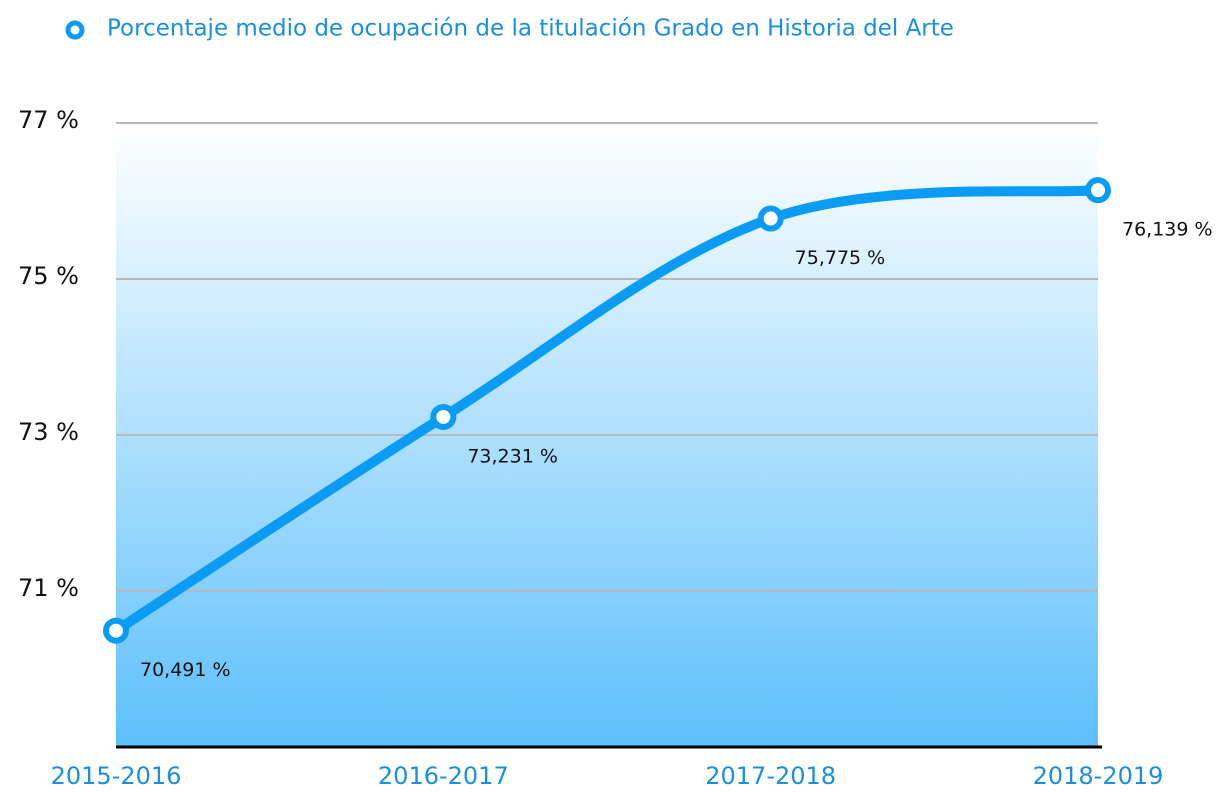 The height and width of the screenshot is (798, 1230). What do you see at coordinates (770, 776) in the screenshot?
I see `x-tick-label: 2017-2018` at bounding box center [770, 776].